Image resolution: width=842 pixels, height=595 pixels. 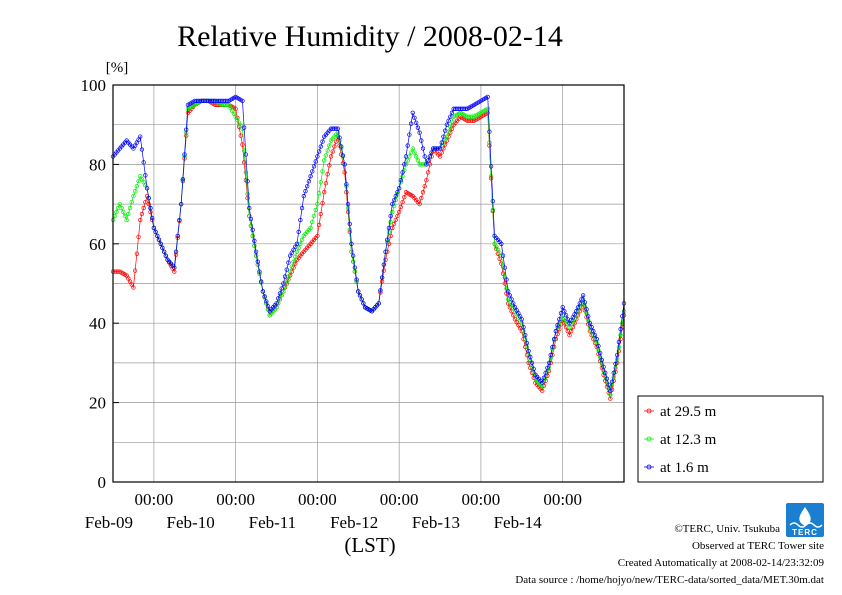 I want to click on observed-text: Observed at TERC Tower site, so click(x=758, y=546).